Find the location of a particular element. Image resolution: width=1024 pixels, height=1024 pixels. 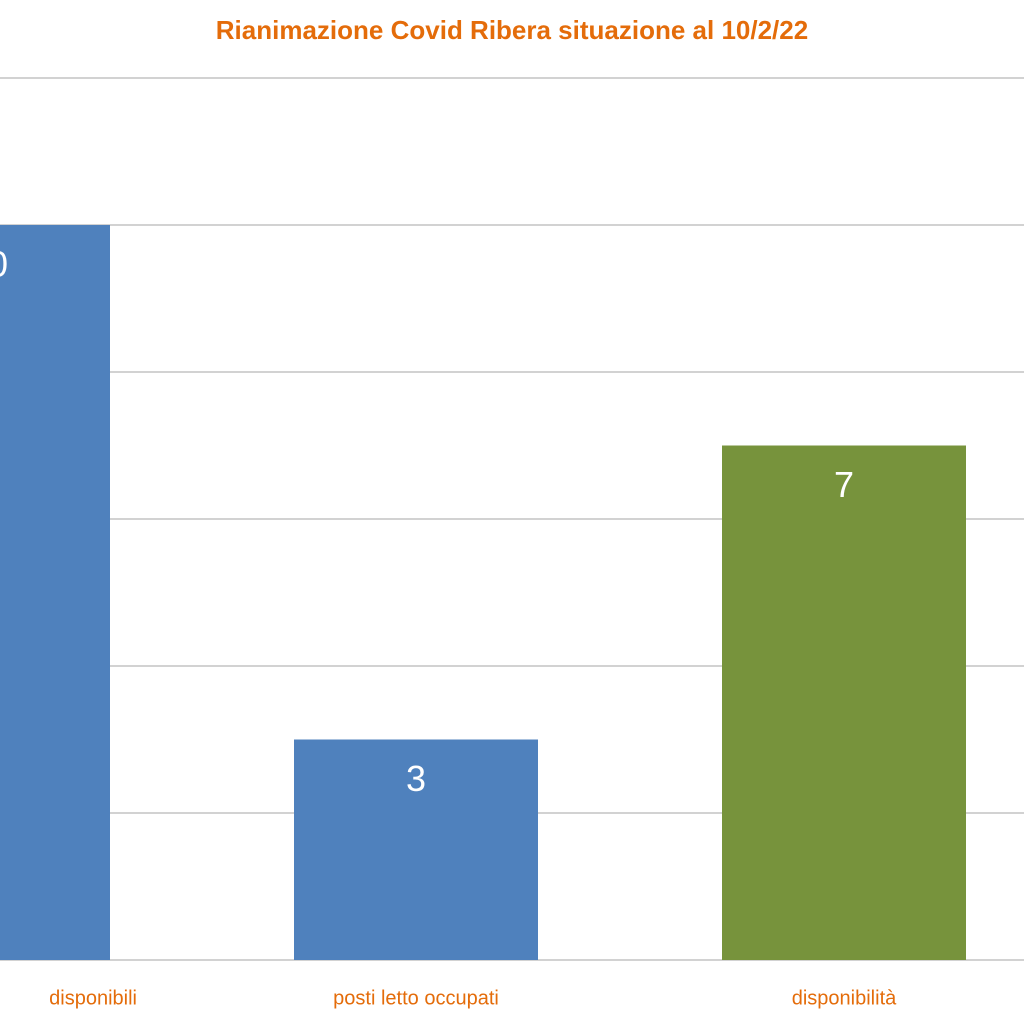

x-tick-label: posti letto occupati is located at coordinates (416, 998).